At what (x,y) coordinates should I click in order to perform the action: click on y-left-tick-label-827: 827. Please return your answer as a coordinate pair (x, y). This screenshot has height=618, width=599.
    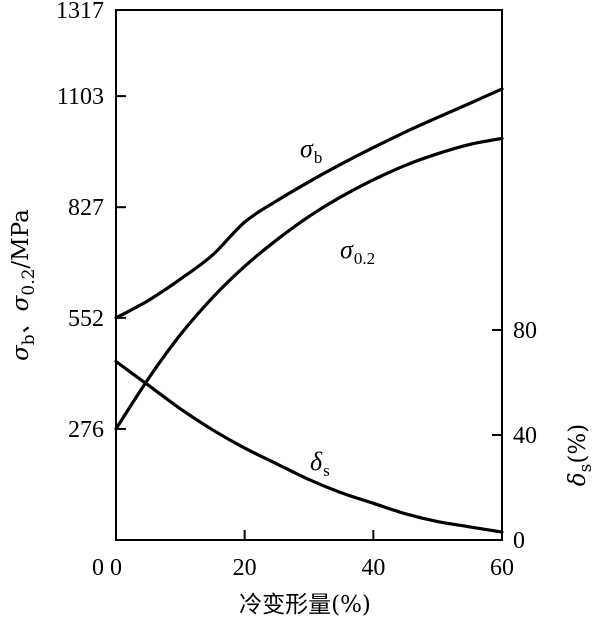
    Looking at the image, I should click on (86, 208).